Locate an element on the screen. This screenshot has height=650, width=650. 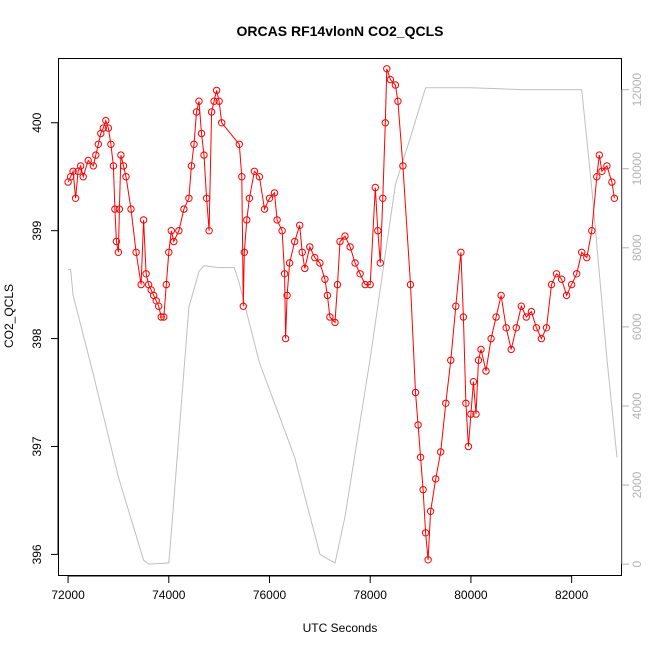
x-tick-label: 78000 is located at coordinates (371, 595).